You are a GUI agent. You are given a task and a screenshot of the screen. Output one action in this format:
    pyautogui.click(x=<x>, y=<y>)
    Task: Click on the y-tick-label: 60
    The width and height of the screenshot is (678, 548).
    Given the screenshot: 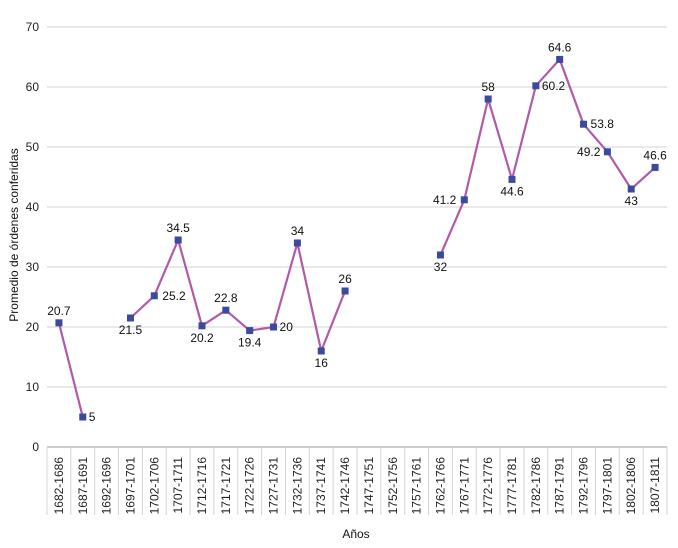 What is the action you would take?
    pyautogui.click(x=33, y=87)
    